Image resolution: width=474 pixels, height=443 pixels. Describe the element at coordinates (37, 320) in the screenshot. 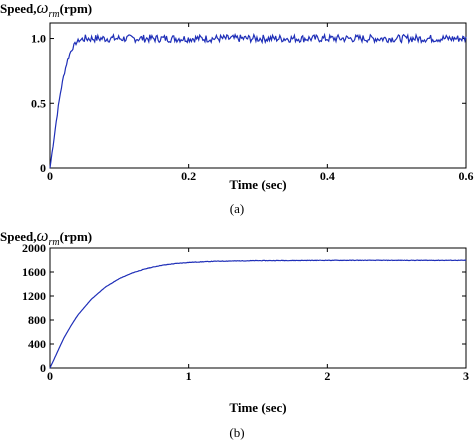

I see `chart-b-ytick-label: 800` at that location.